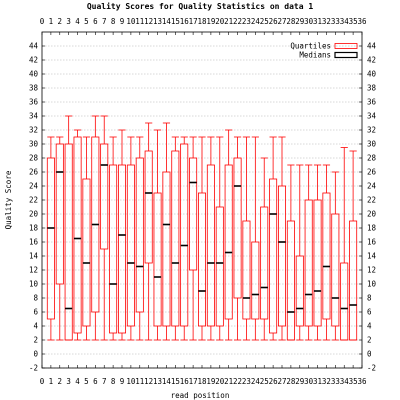 This screenshot has width=400, height=400. I want to click on x-tick-label: 27, so click(281, 21).